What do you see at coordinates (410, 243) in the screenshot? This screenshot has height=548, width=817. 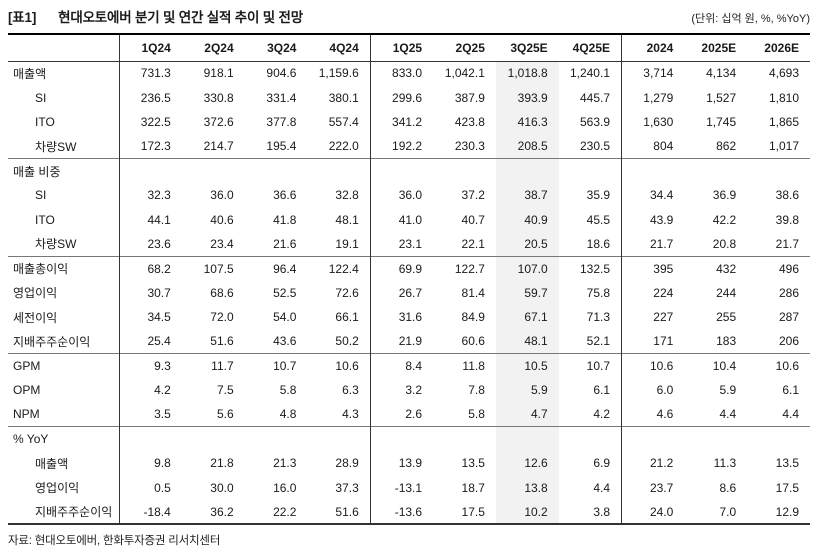 I see `cell-value: 23.1` at bounding box center [410, 243].